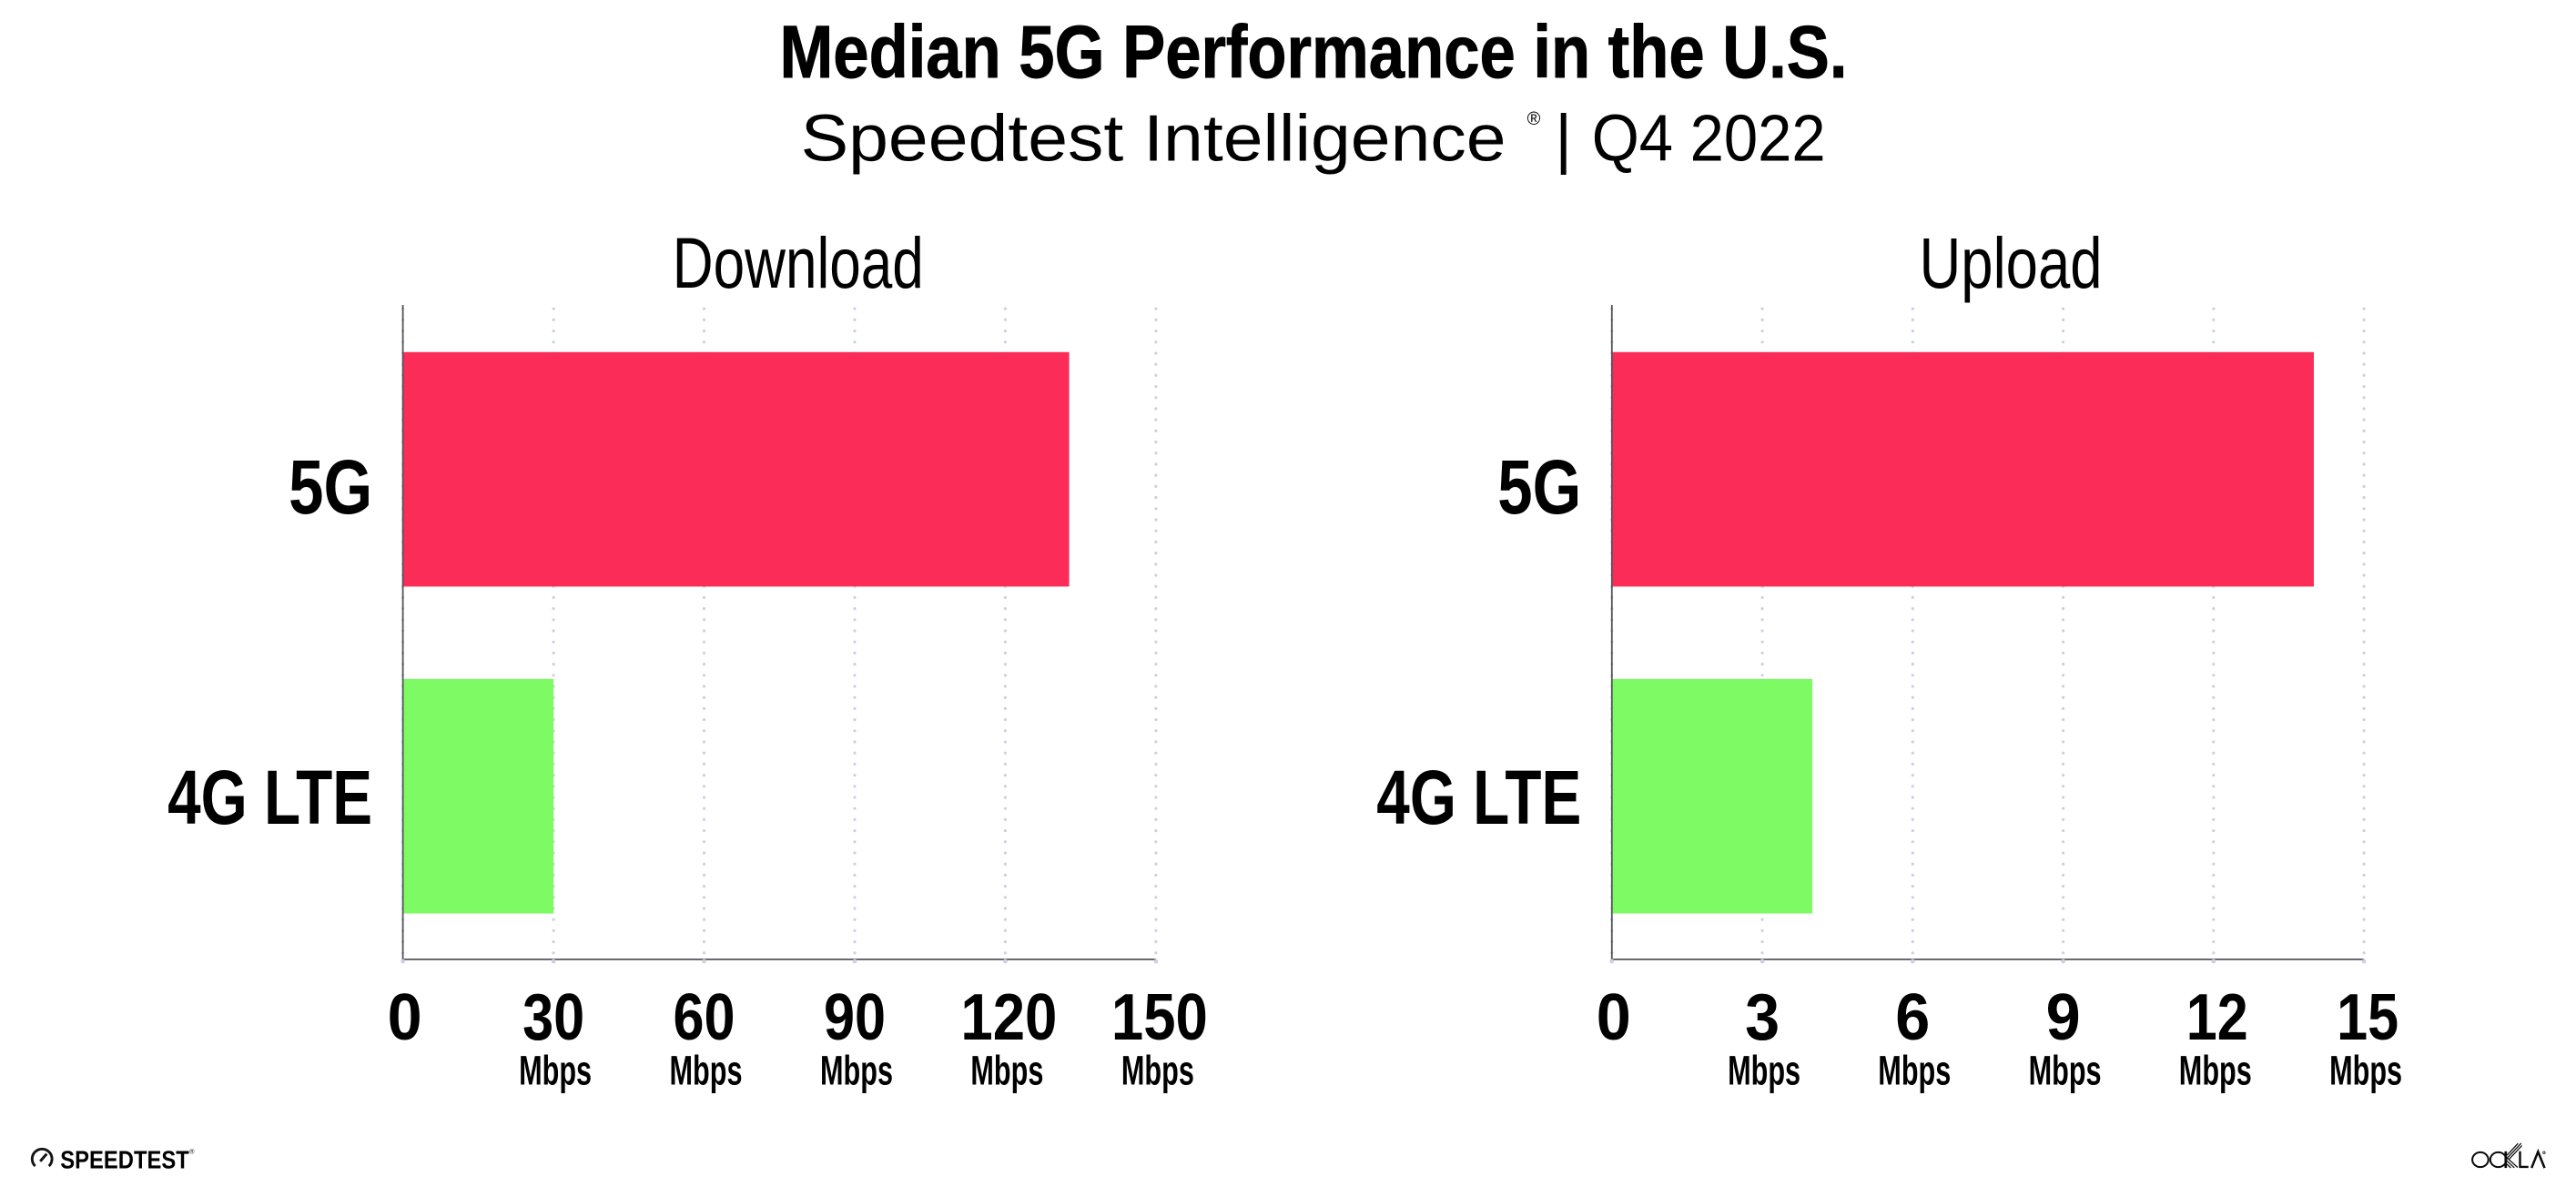  Describe the element at coordinates (704, 1017) in the screenshot. I see `svg-text: 60` at that location.